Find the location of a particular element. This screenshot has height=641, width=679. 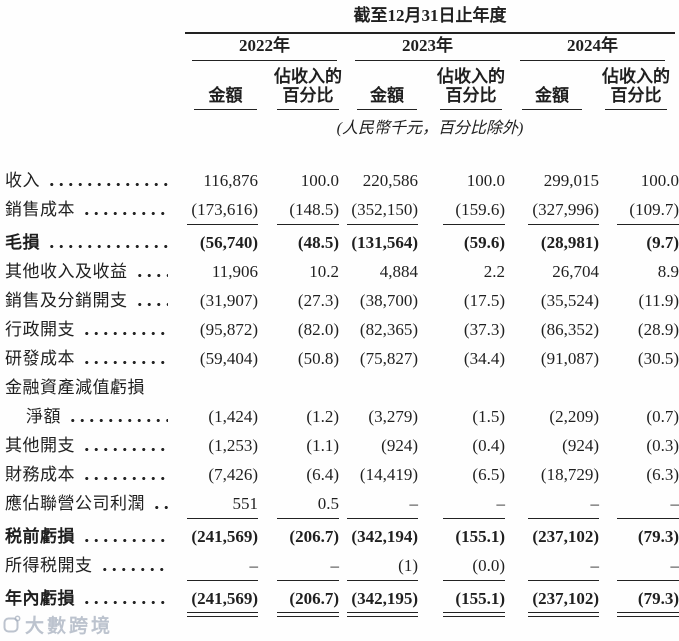

amount-cell: (342,195) is located at coordinates (378, 603).